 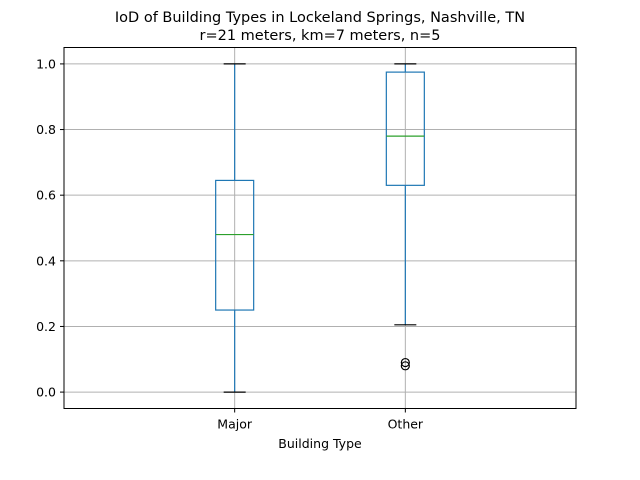 What do you see at coordinates (406, 424) in the screenshot?
I see `x-tick-label-other: Other` at bounding box center [406, 424].